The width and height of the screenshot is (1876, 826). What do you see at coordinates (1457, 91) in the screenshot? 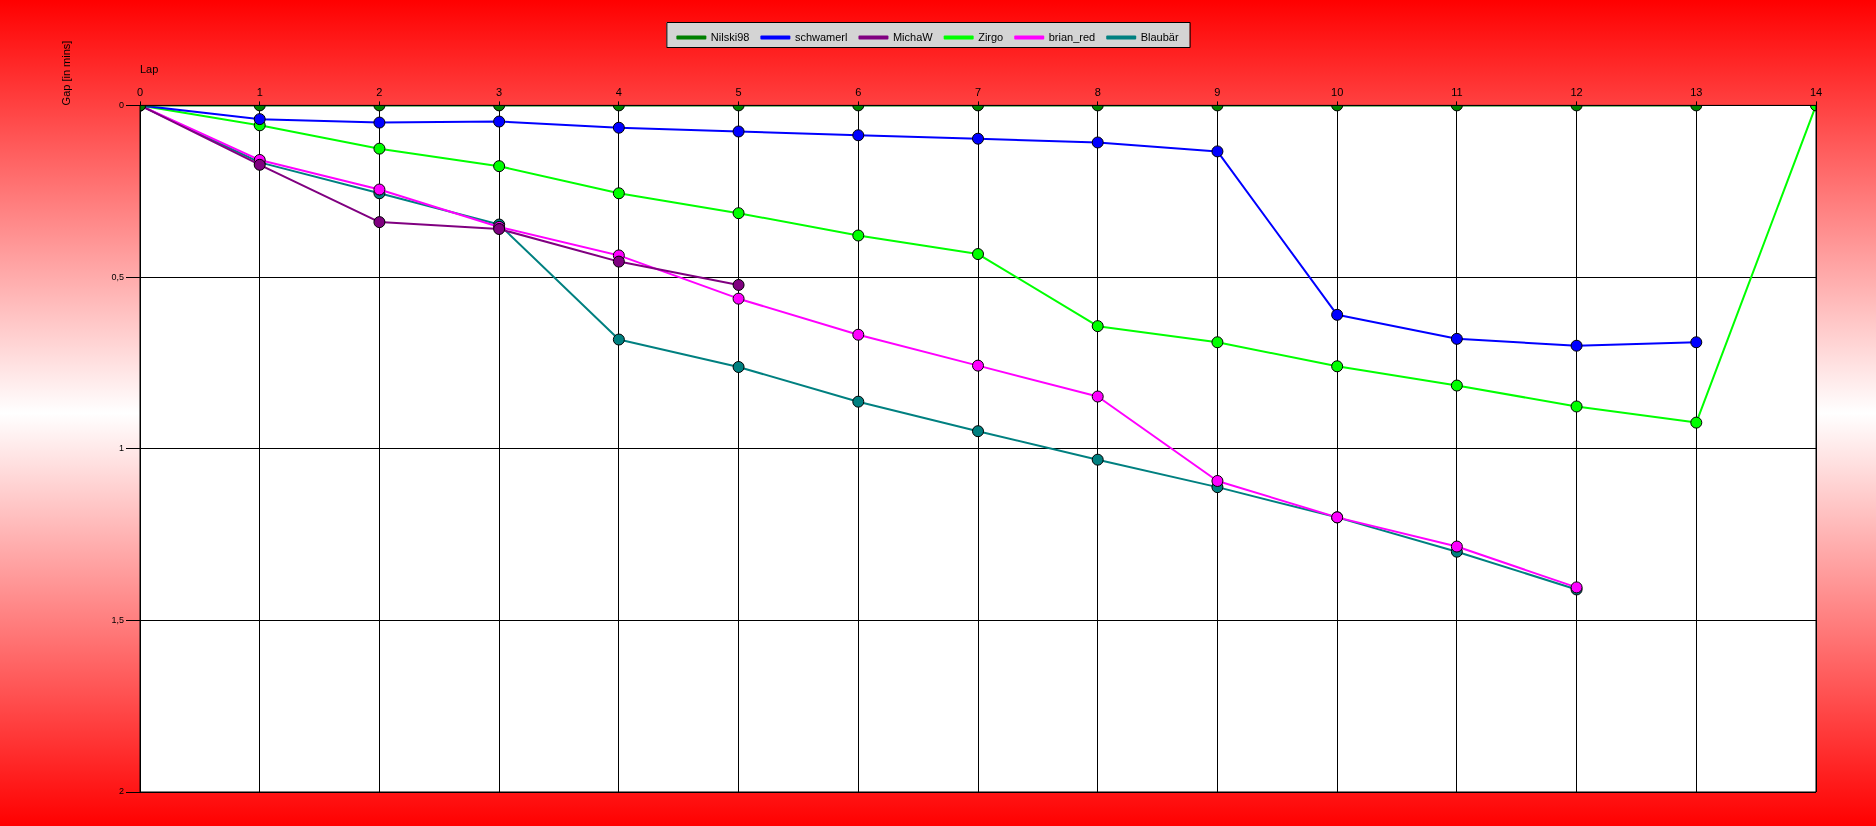
I see `x-tick-label: 11` at bounding box center [1457, 91].